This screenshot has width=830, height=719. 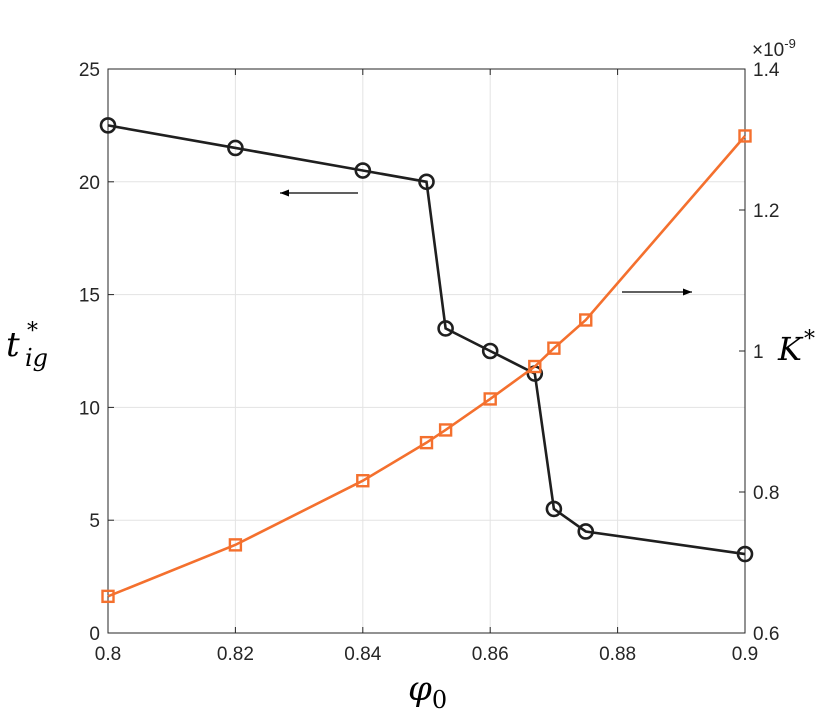 What do you see at coordinates (94, 634) in the screenshot?
I see `left-y-tick-label: 0` at bounding box center [94, 634].